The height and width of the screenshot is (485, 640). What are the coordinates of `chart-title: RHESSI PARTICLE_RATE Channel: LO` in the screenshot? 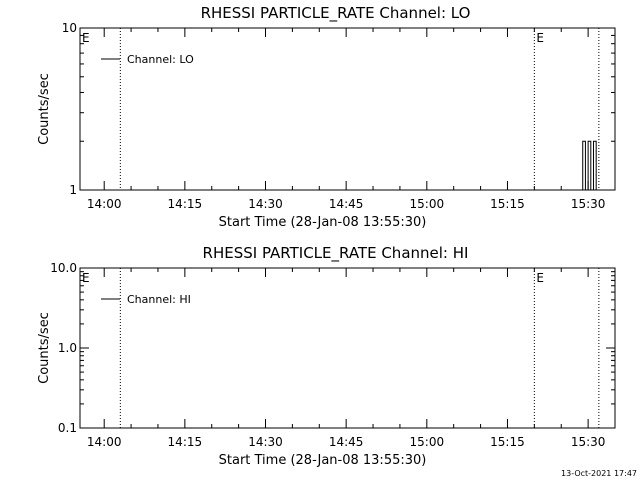 It's located at (336, 13).